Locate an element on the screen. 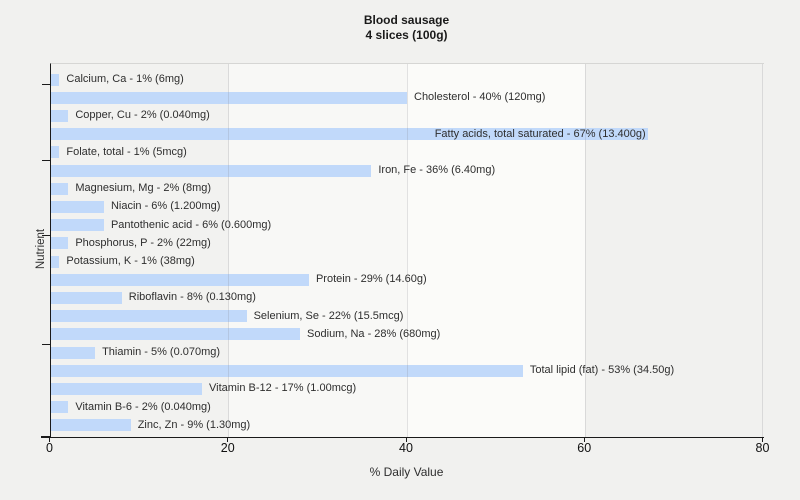 The image size is (800, 500). bar-label: Potassium, K - 1% (38mg) is located at coordinates (130, 261).